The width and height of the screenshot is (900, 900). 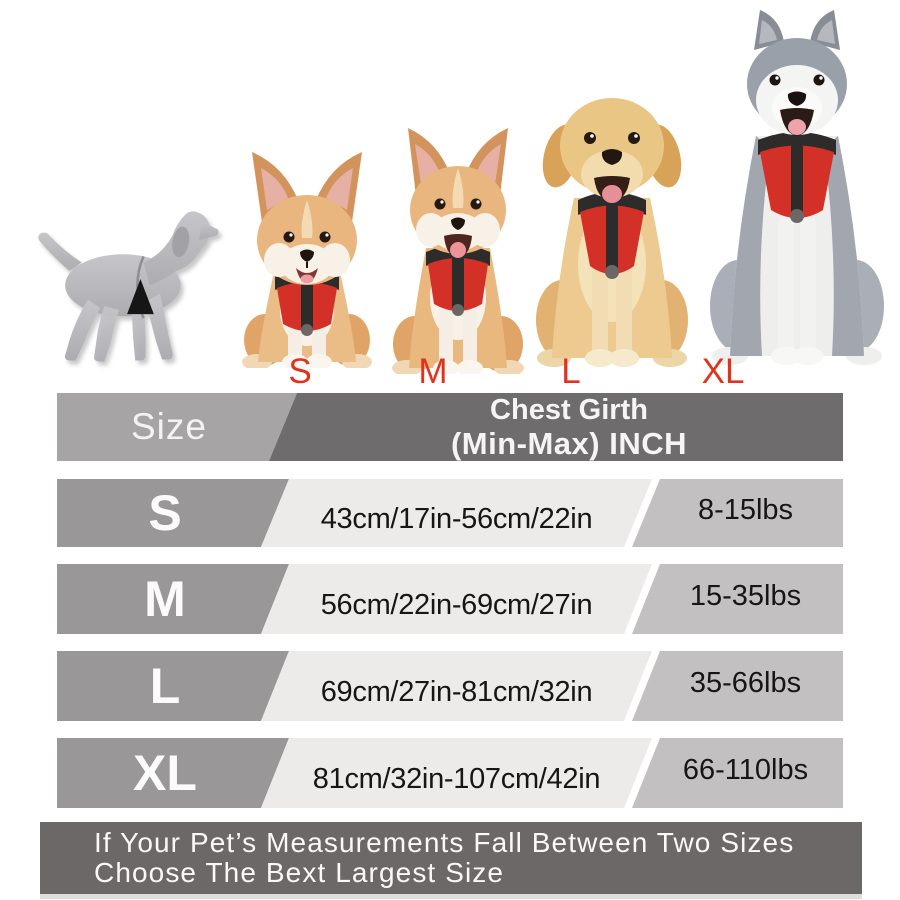 I want to click on header-girth-line2: (Min-Max) INCH, so click(x=569, y=443).